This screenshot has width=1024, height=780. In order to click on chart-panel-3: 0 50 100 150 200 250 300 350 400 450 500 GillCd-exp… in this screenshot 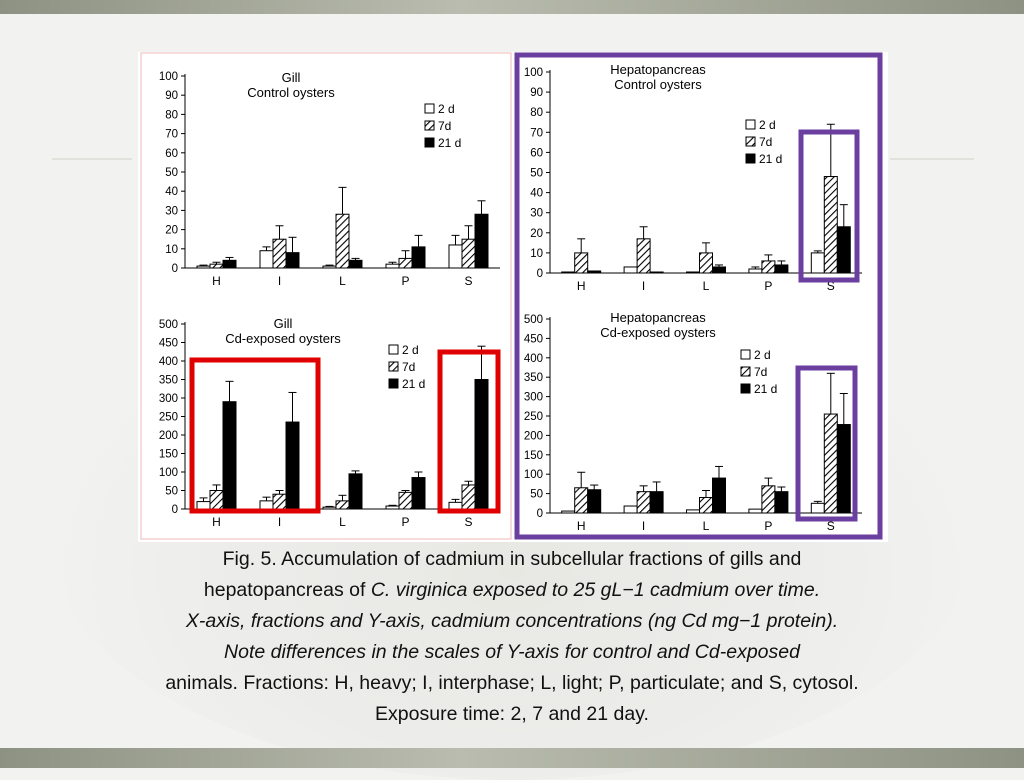, I will do `click(329, 422)`.